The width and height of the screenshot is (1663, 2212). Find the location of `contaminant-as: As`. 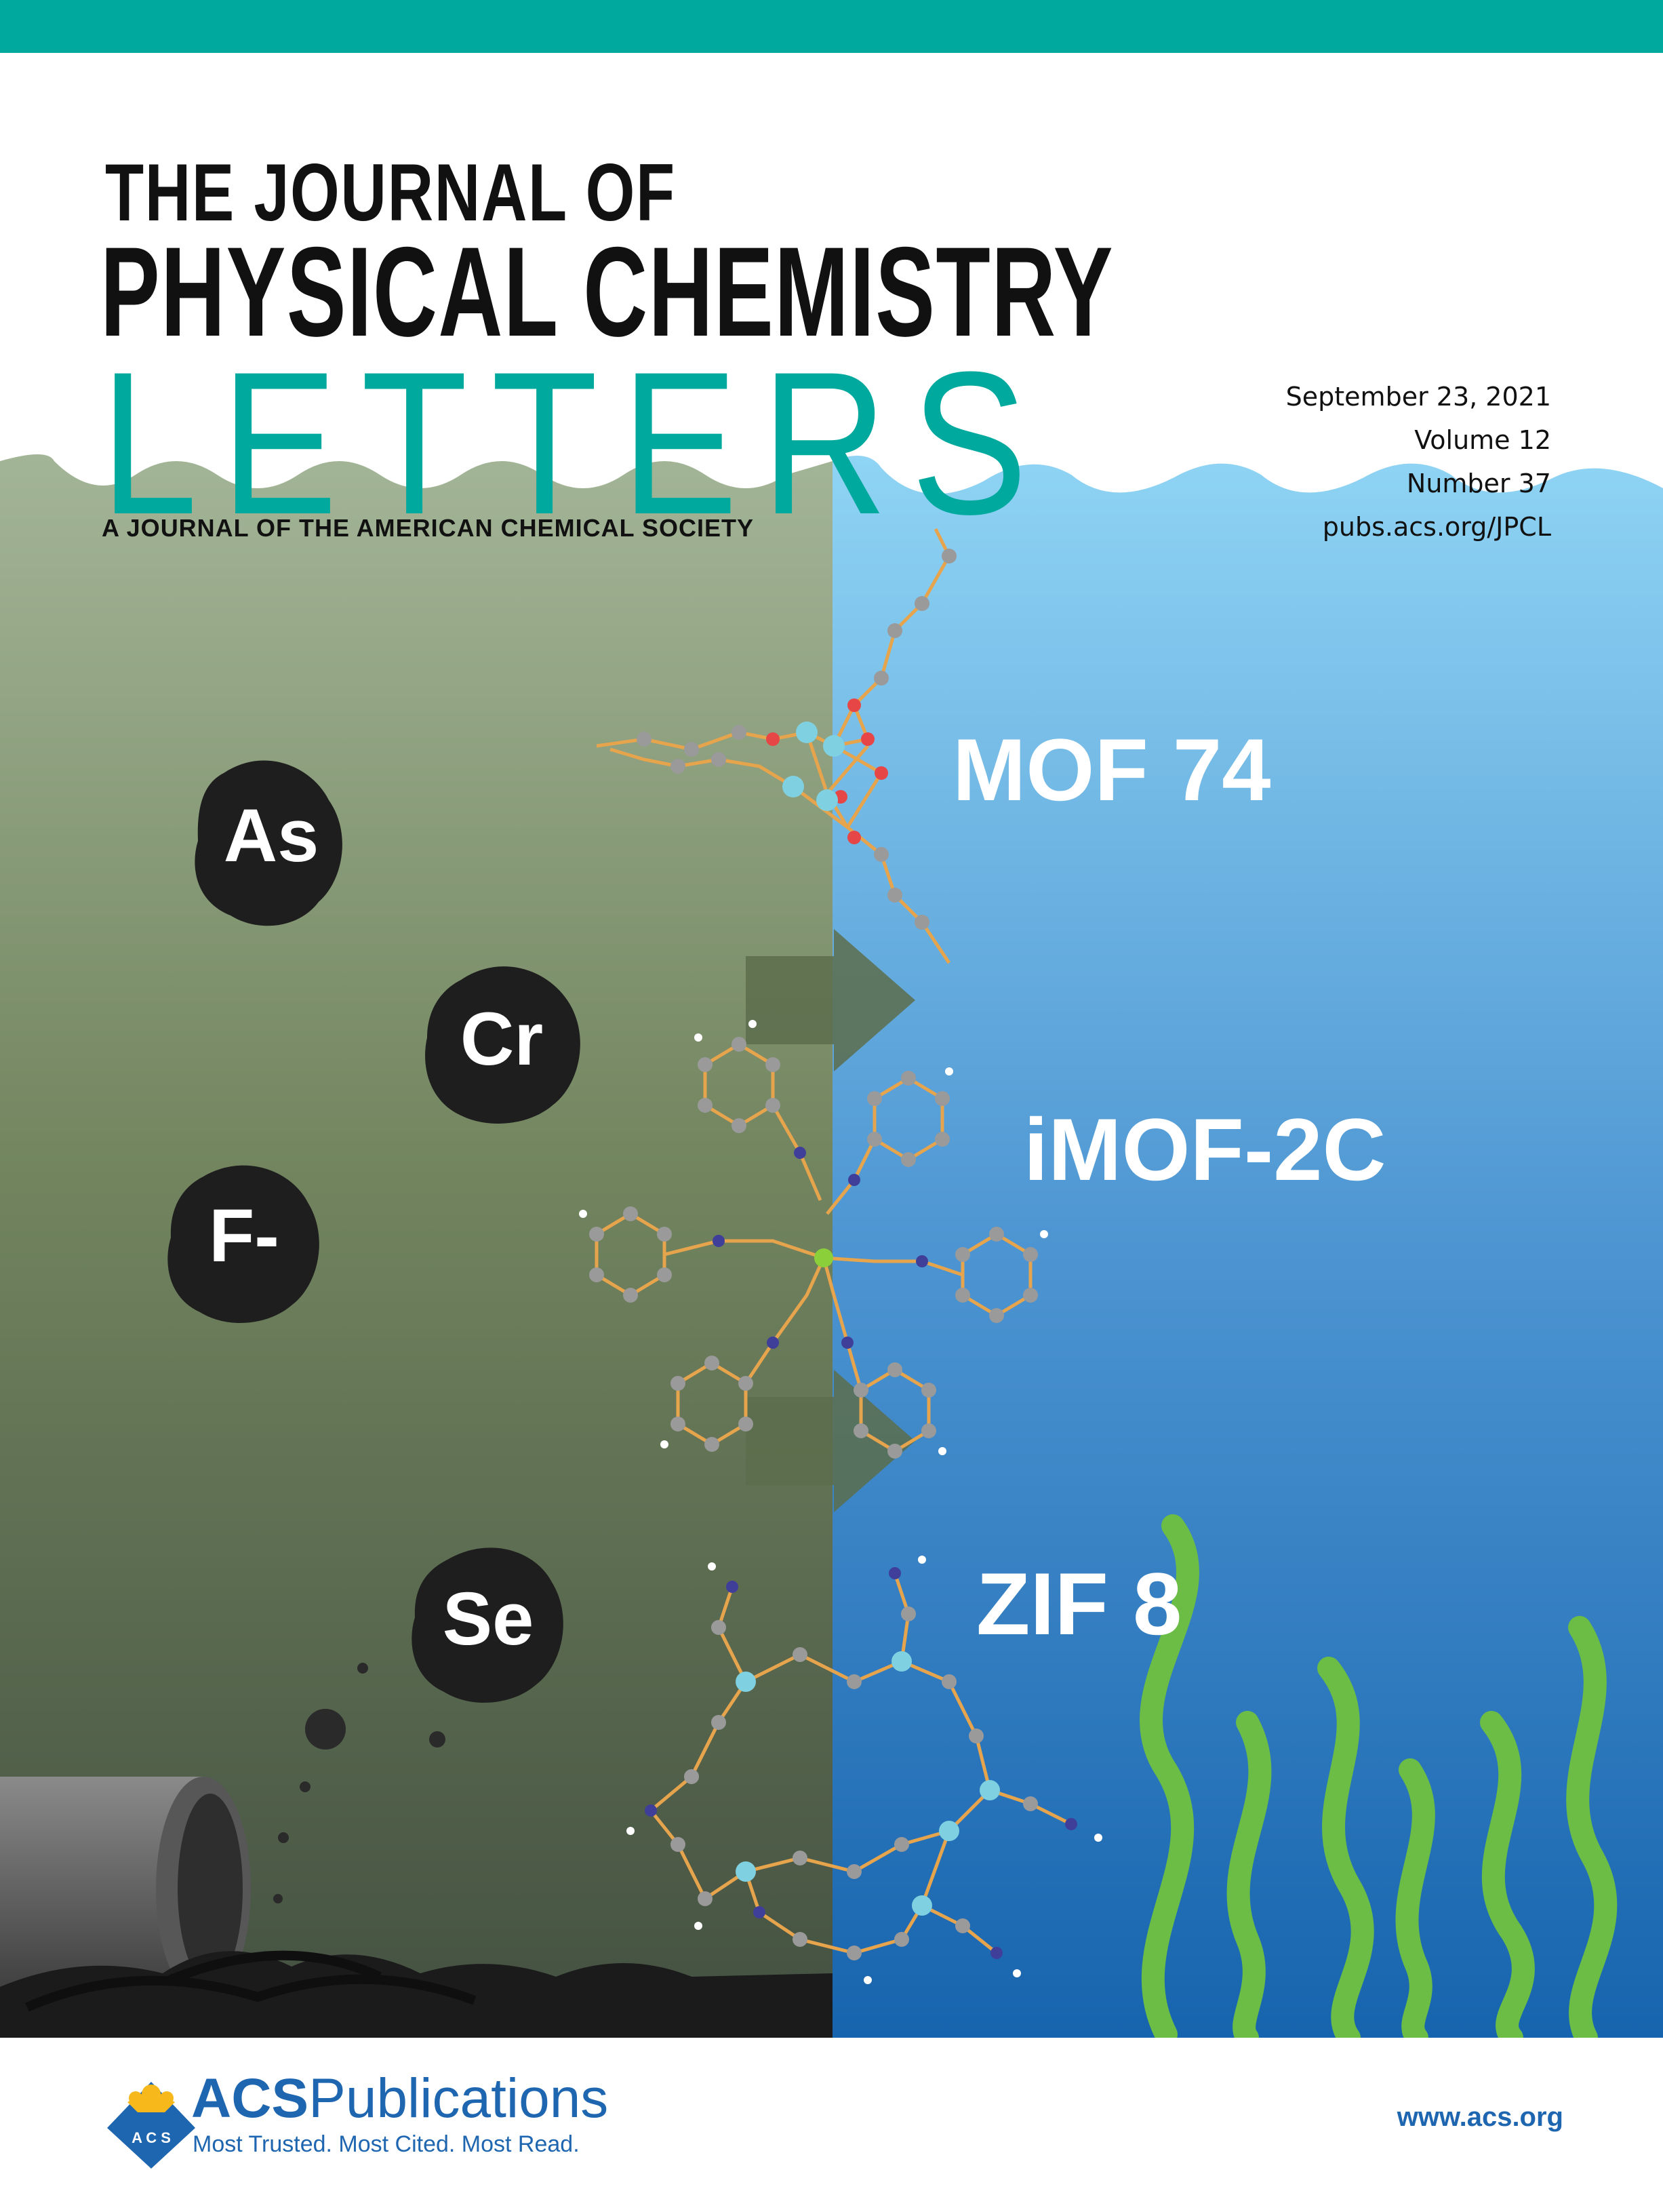

contaminant-as: As is located at coordinates (268, 843).